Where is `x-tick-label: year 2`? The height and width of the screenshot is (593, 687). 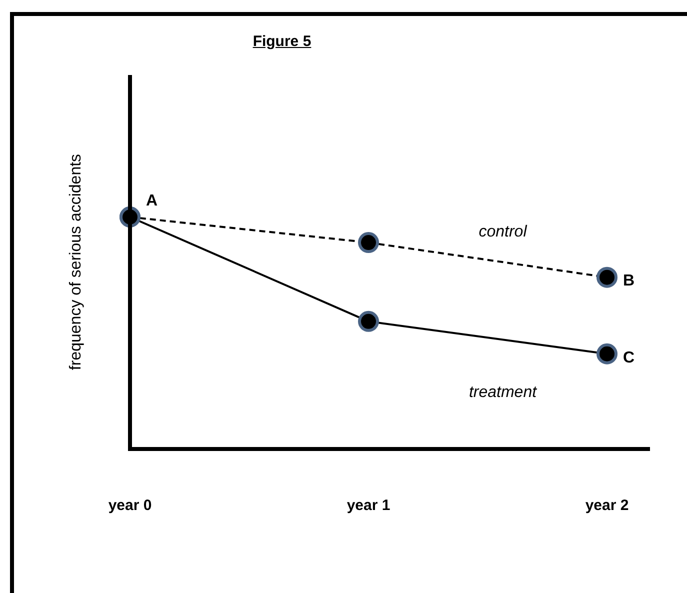 x-tick-label: year 2 is located at coordinates (607, 505).